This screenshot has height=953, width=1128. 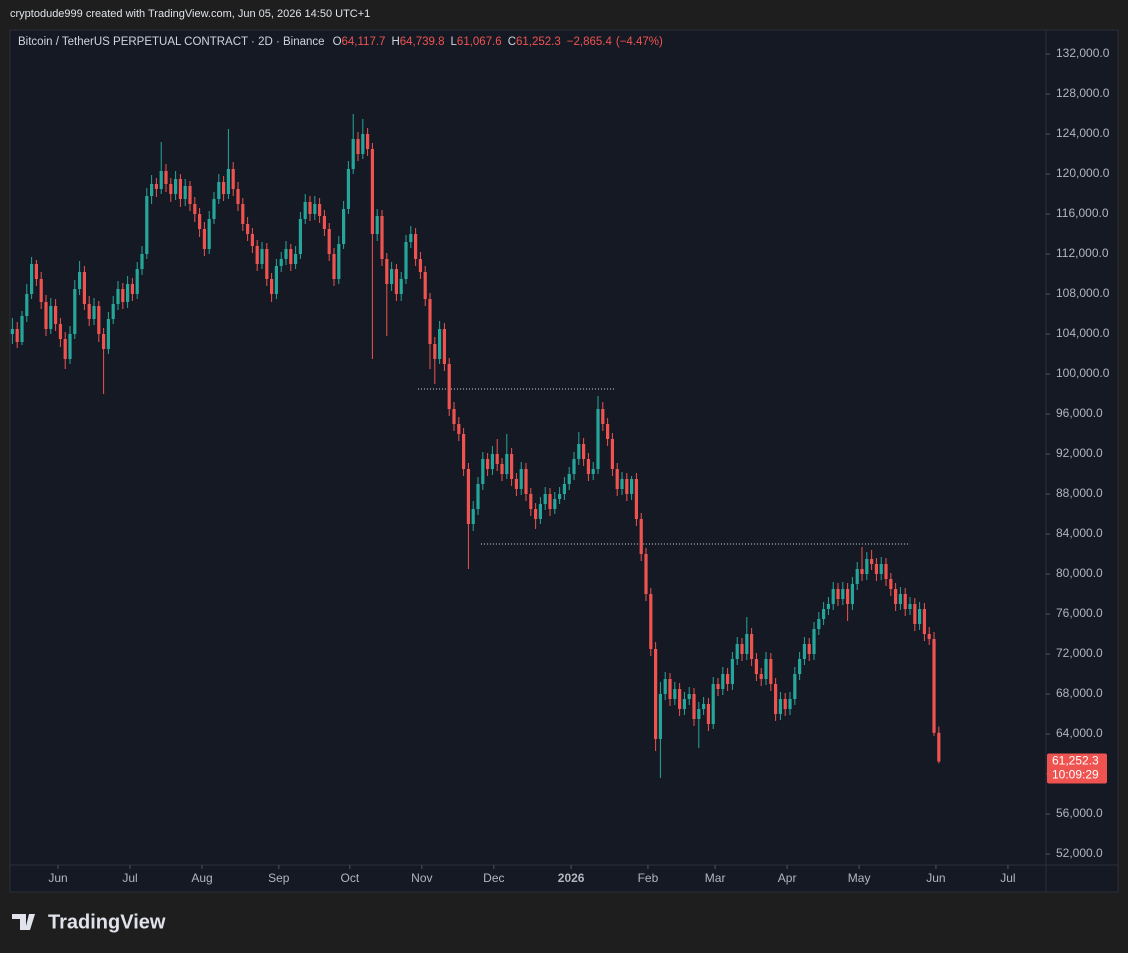 I want to click on x-tick-label: Sep, so click(x=279, y=878).